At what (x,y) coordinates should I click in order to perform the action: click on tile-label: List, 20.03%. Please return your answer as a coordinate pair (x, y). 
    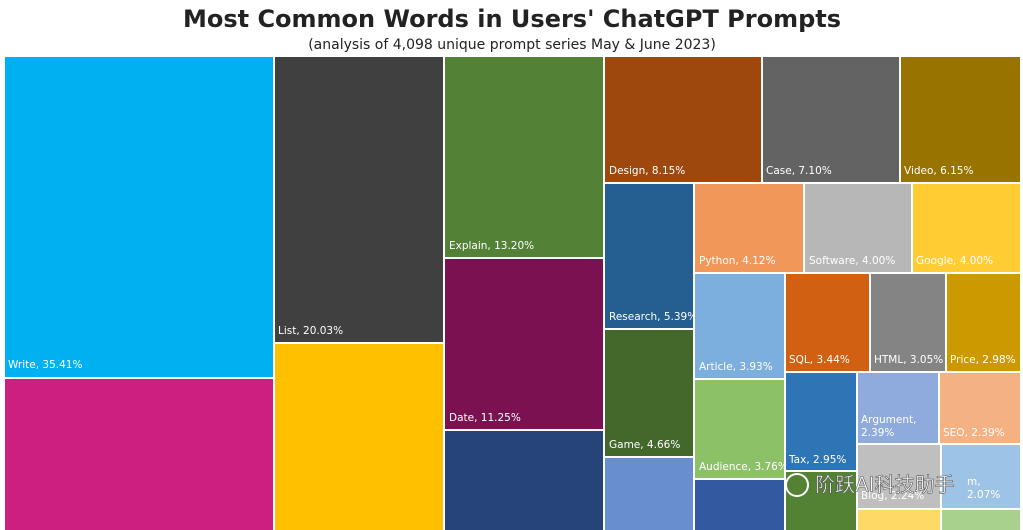
    Looking at the image, I should click on (310, 331).